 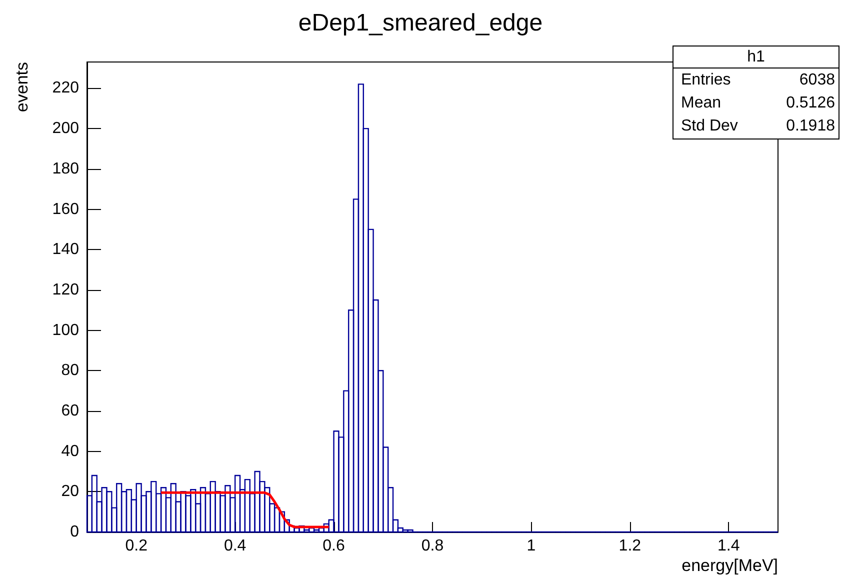 I want to click on x-tick-label: 0.8, so click(x=432, y=546).